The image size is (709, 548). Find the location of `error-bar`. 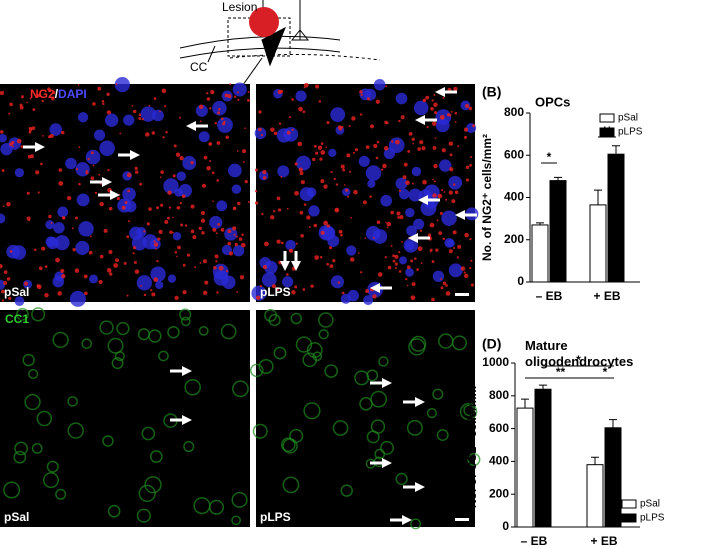

error-bar is located at coordinates (543, 387).